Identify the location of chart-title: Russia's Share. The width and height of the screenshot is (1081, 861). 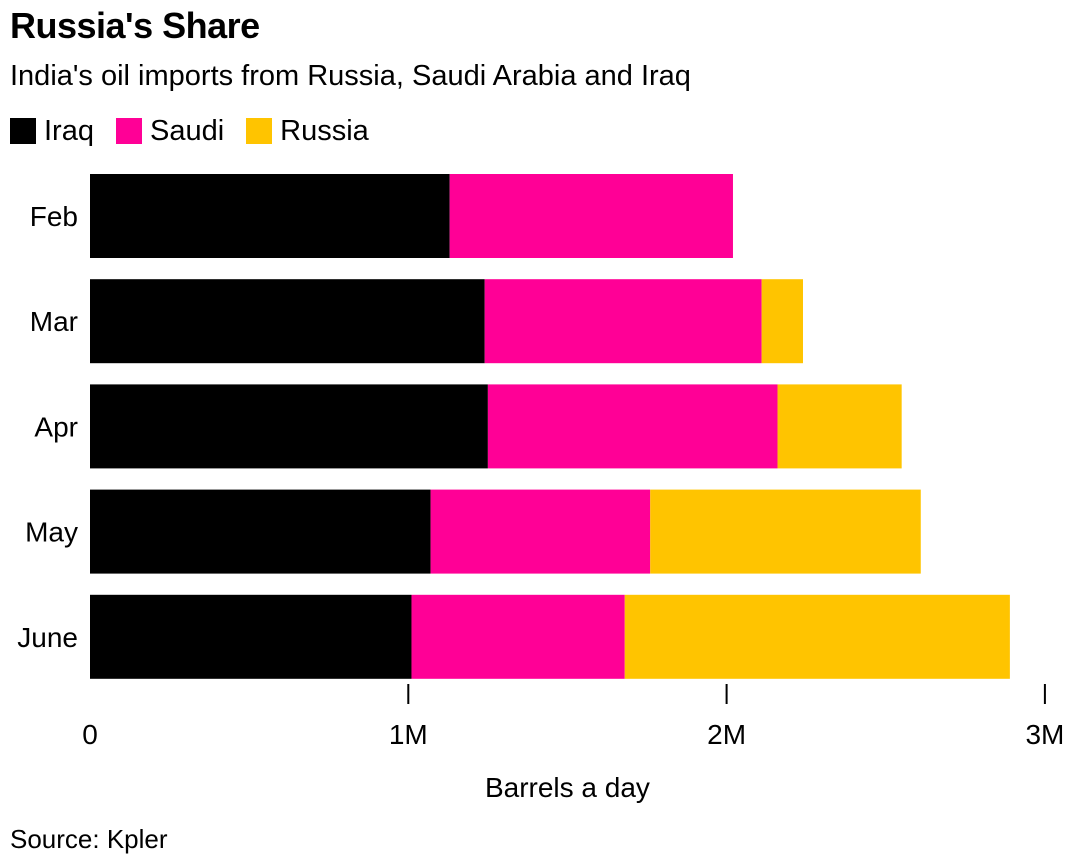
(135, 25).